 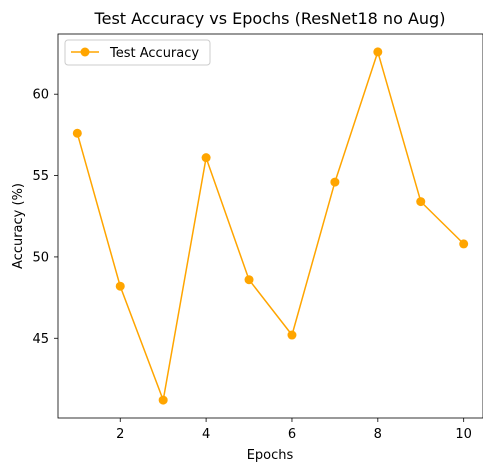 I want to click on y-tick-label: 45, so click(x=40, y=339).